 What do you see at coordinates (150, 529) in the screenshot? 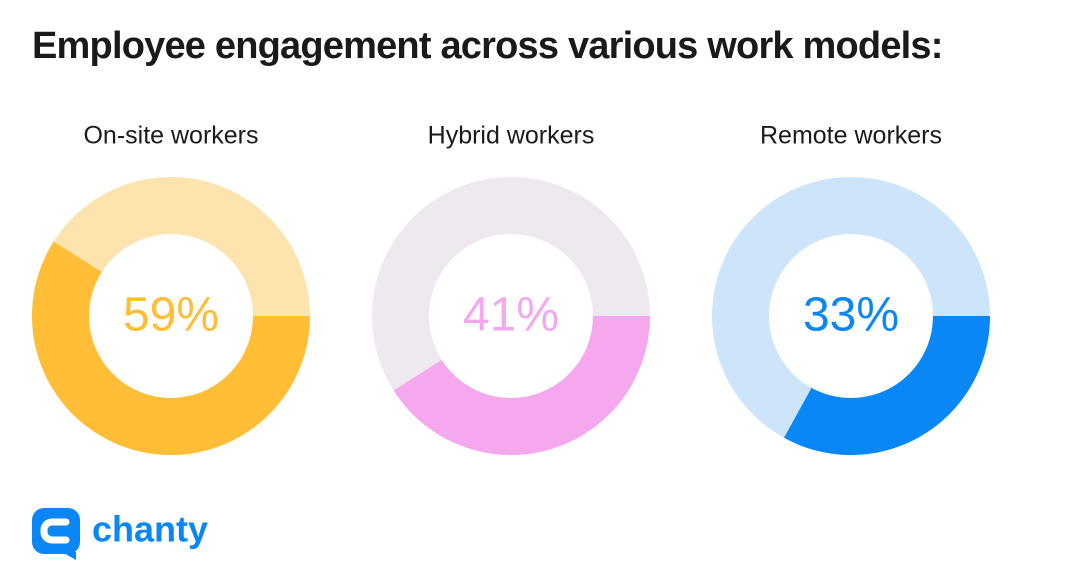
I see `brand-name: chanty` at bounding box center [150, 529].